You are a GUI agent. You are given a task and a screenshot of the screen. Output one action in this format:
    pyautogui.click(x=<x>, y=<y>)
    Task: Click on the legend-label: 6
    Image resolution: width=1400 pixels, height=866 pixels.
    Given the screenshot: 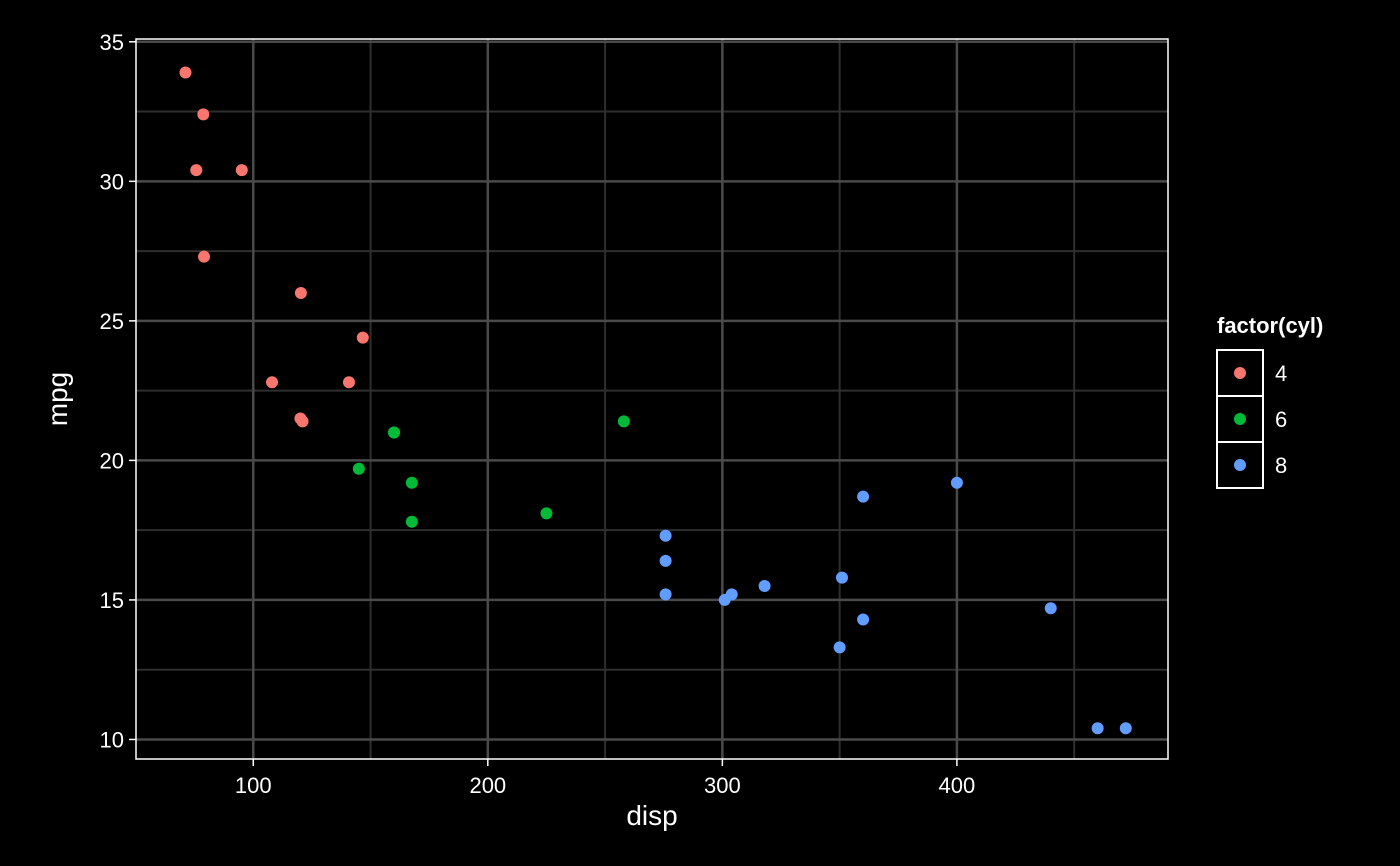 What is the action you would take?
    pyautogui.click(x=1281, y=419)
    